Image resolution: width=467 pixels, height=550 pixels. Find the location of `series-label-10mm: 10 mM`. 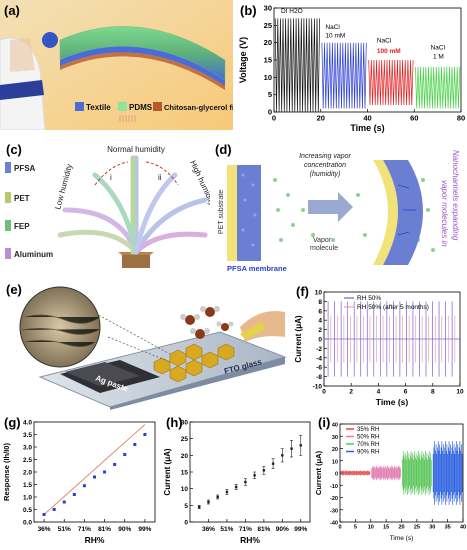

series-label-10mm: 10 mM is located at coordinates (335, 35).